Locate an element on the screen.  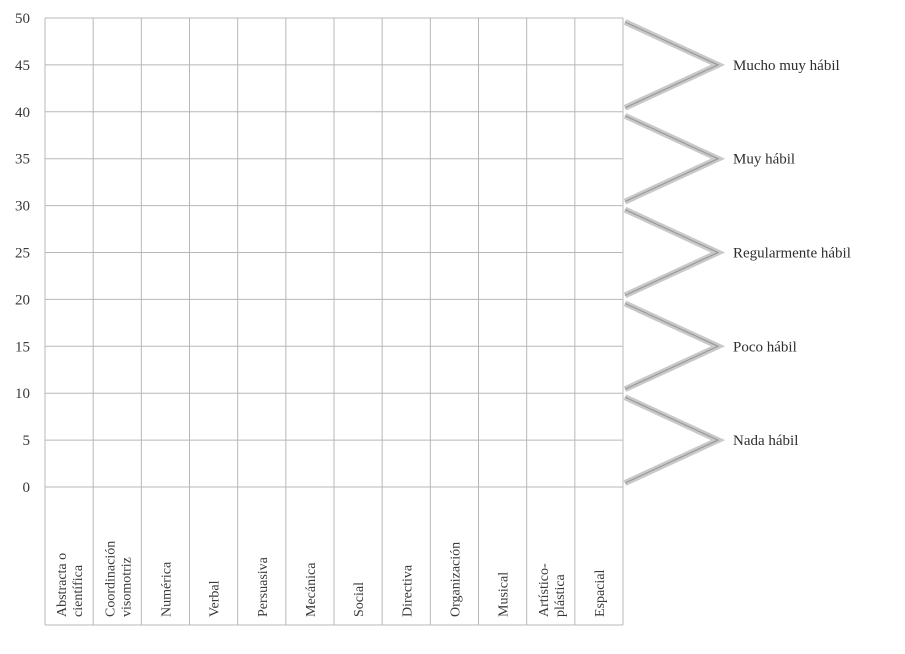
y-tick-label: 5 is located at coordinates (27, 441).